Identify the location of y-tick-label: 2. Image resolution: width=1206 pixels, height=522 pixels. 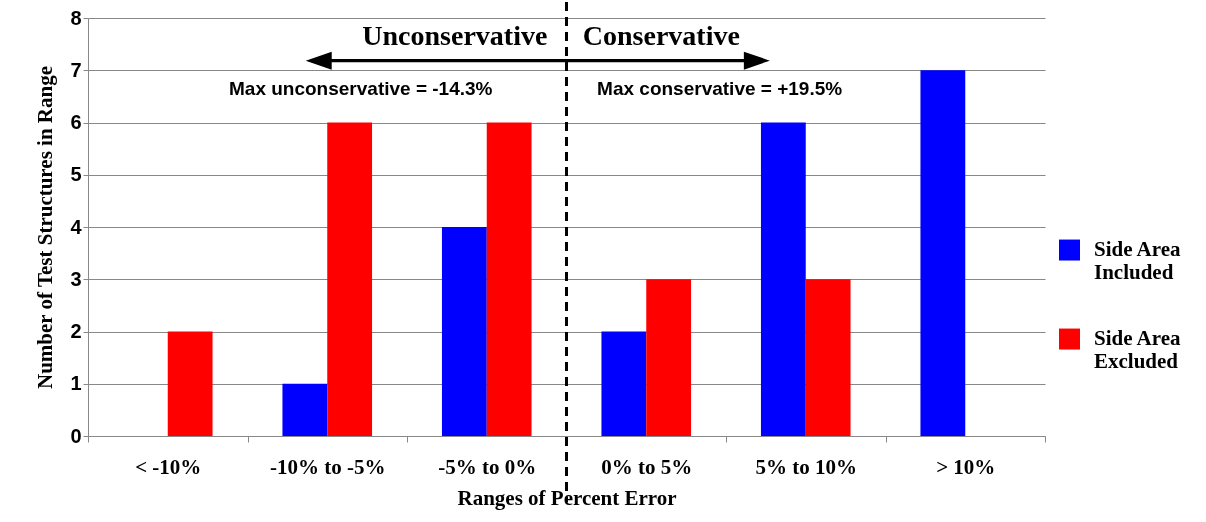
(76, 331).